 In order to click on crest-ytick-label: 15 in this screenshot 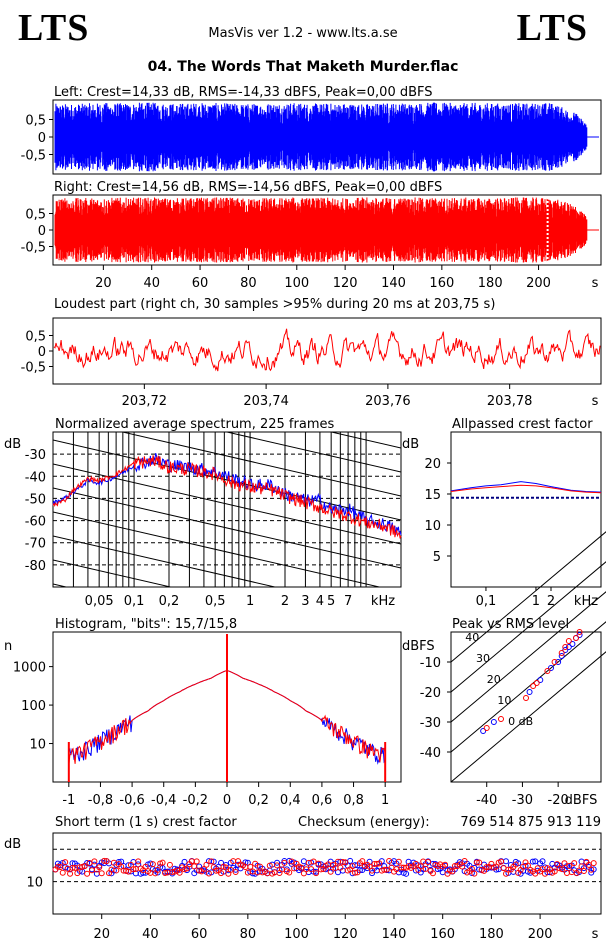, I will do `click(432, 495)`.